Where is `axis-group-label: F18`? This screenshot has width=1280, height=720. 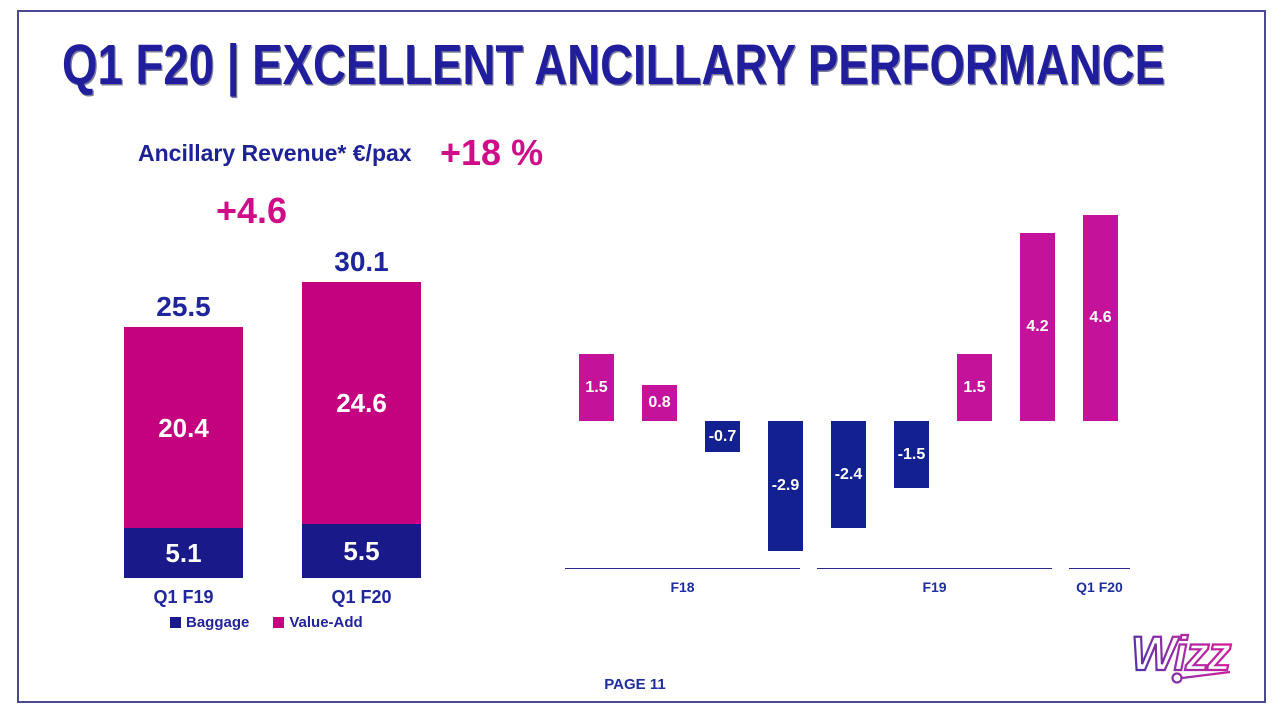 axis-group-label: F18 is located at coordinates (682, 587).